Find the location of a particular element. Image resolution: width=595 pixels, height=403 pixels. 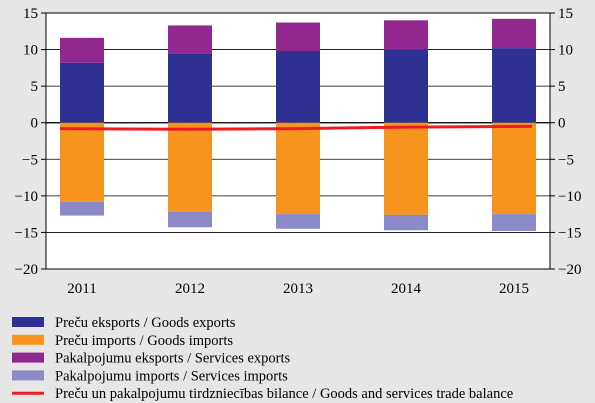

trade-balance-line is located at coordinates (296, 127).